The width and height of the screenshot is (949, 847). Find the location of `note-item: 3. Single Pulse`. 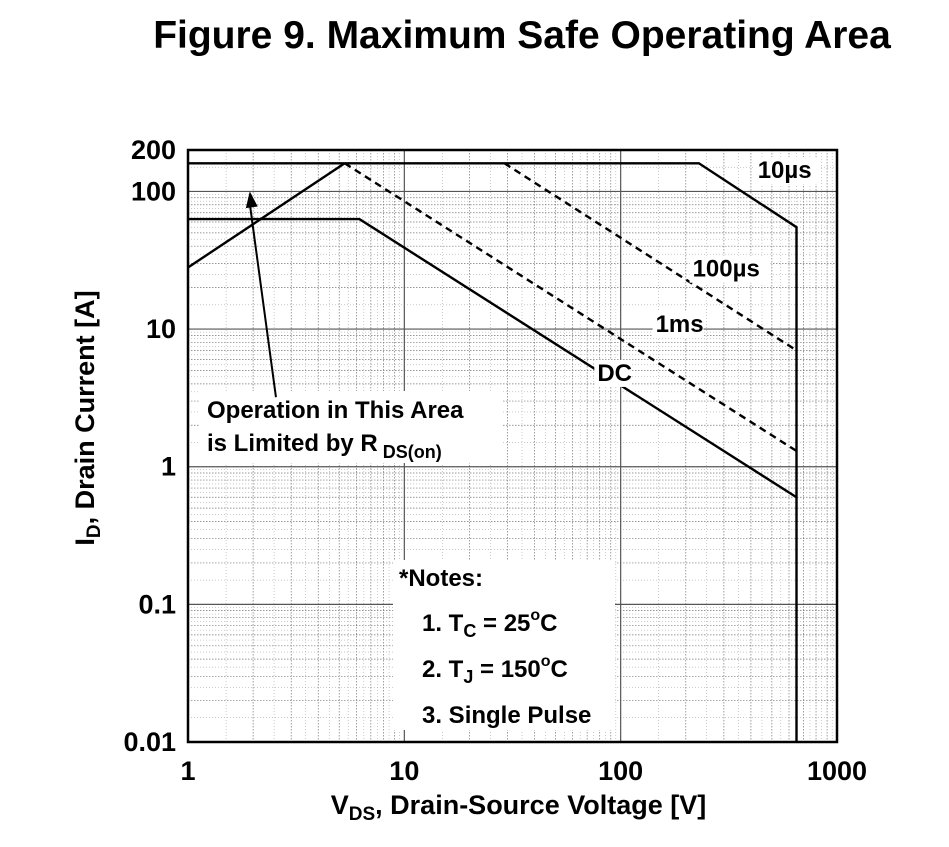

note-item: 3. Single Pulse is located at coordinates (506, 715).